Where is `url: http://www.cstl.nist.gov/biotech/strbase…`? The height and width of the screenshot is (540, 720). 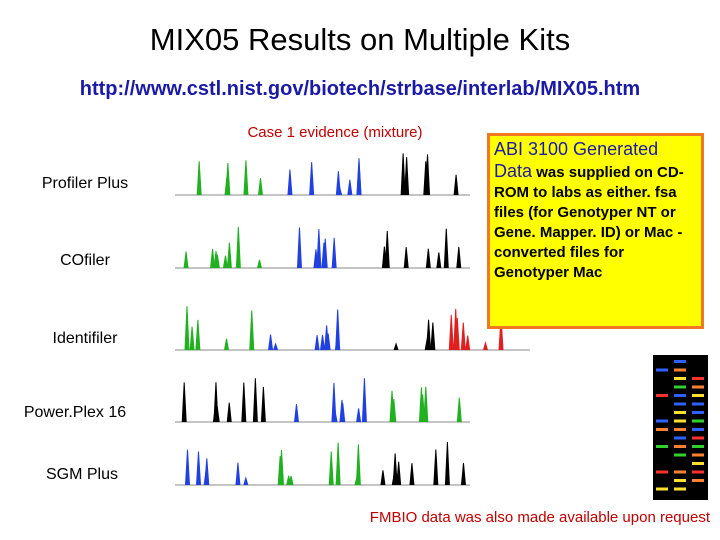
url: http://www.cstl.nist.gov/biotech/strbase… is located at coordinates (360, 89).